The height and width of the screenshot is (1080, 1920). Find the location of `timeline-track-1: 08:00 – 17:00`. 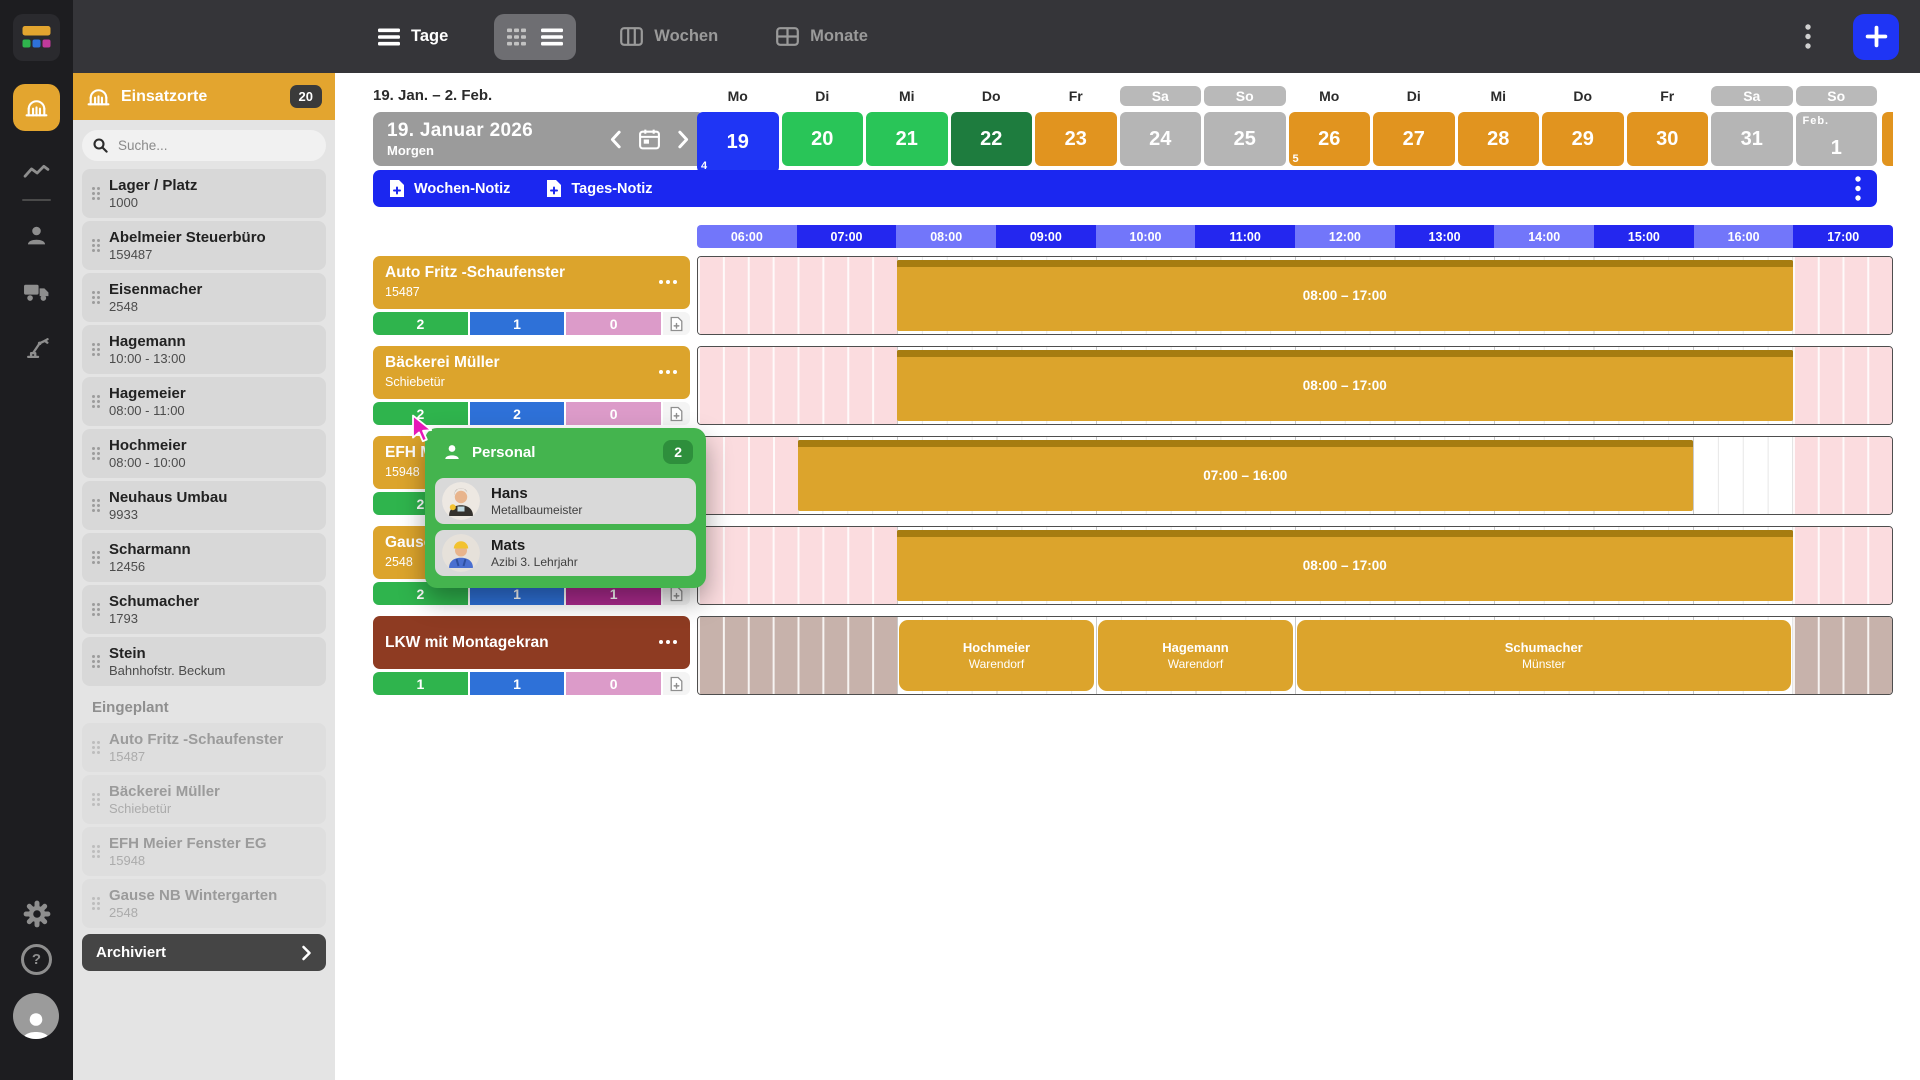

timeline-track-1: 08:00 – 17:00 is located at coordinates (1295, 385).